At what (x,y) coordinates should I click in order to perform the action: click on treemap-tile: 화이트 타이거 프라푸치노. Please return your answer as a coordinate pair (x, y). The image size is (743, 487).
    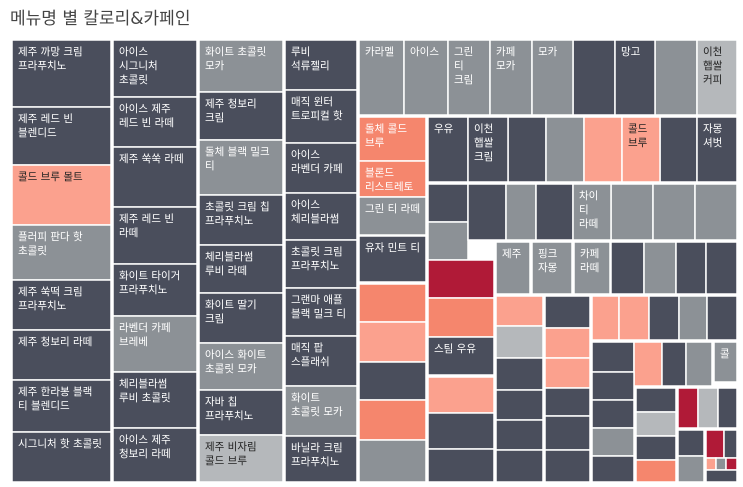
    Looking at the image, I should click on (155, 290).